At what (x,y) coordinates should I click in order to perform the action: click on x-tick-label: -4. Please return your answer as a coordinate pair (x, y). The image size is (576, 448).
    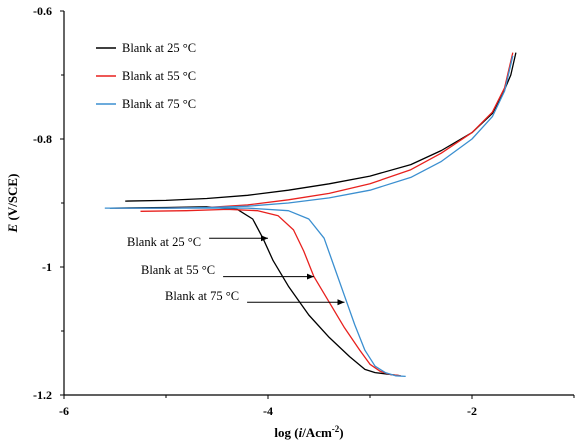
    Looking at the image, I should click on (268, 411).